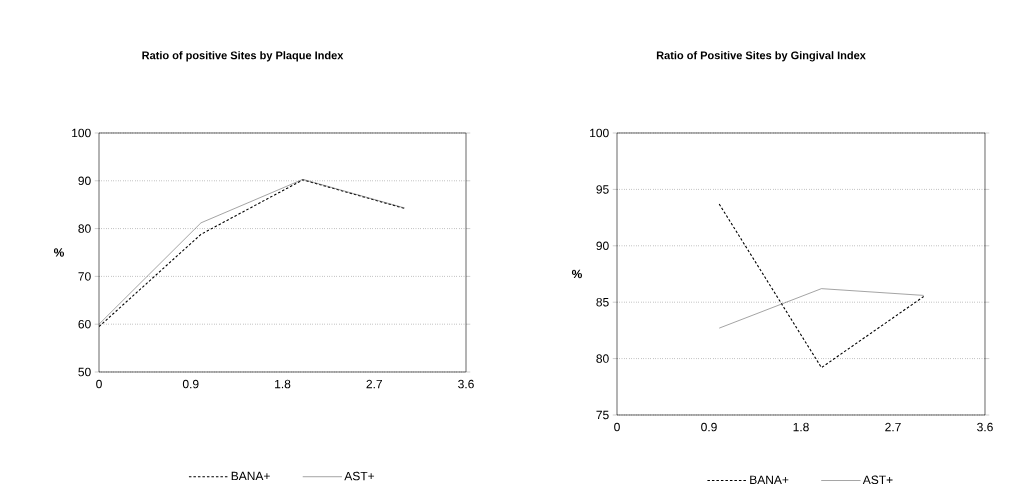 This screenshot has height=486, width=1016. What do you see at coordinates (761, 56) in the screenshot?
I see `chart-title: Ratio of Positive Sites by Gingival Index` at bounding box center [761, 56].